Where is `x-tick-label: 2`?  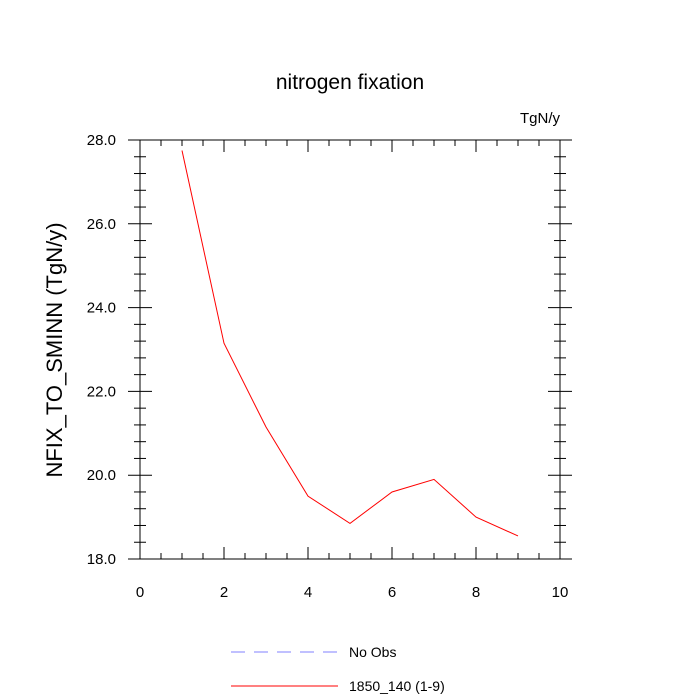
x-tick-label: 2 is located at coordinates (224, 592).